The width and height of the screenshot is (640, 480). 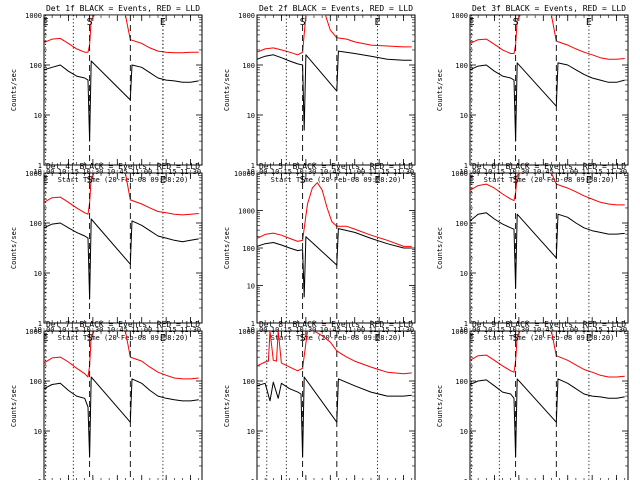 I want to click on y-axis: 1 10 100 1000 10000, so click(x=324, y=249).